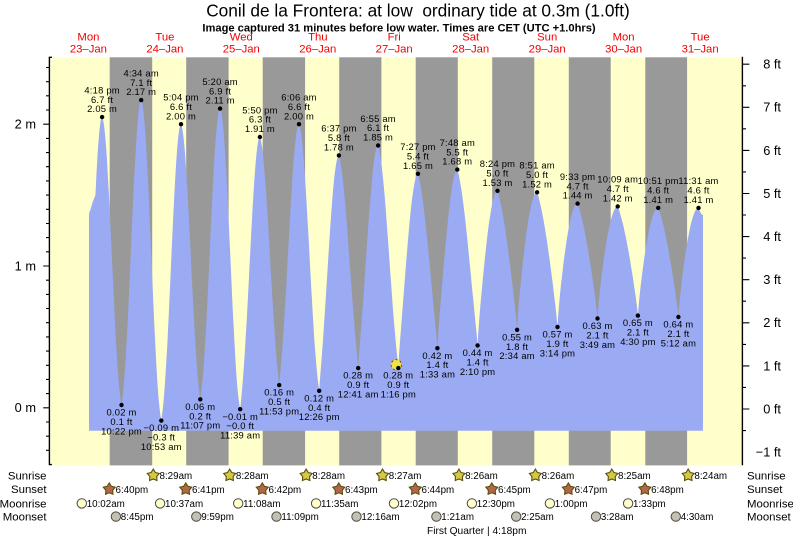  Describe the element at coordinates (537, 183) in the screenshot. I see `svg-text: 1.52 m` at that location.